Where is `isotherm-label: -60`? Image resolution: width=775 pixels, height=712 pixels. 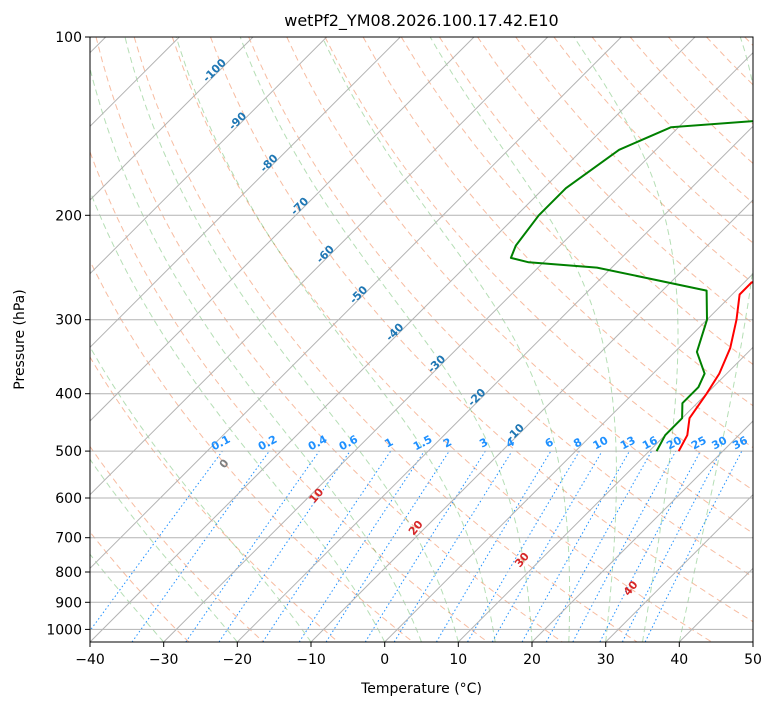
isotherm-label: -60 is located at coordinates (325, 253).